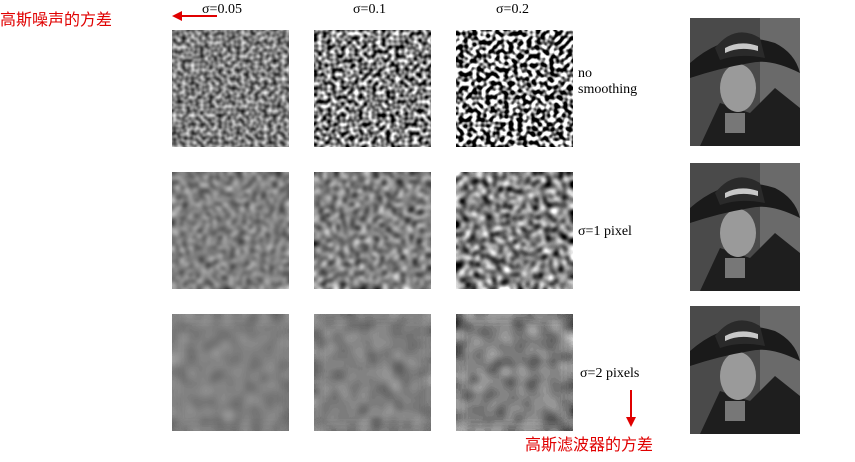  What do you see at coordinates (608, 81) in the screenshot?
I see `row-label: no smoothing` at bounding box center [608, 81].